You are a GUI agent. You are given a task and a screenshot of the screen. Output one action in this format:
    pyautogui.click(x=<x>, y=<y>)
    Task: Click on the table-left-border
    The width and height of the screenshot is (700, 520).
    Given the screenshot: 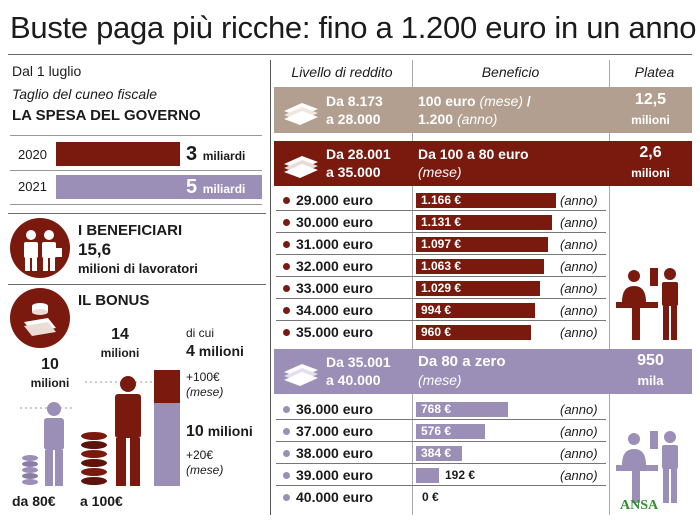 What is the action you would take?
    pyautogui.click(x=270, y=287)
    